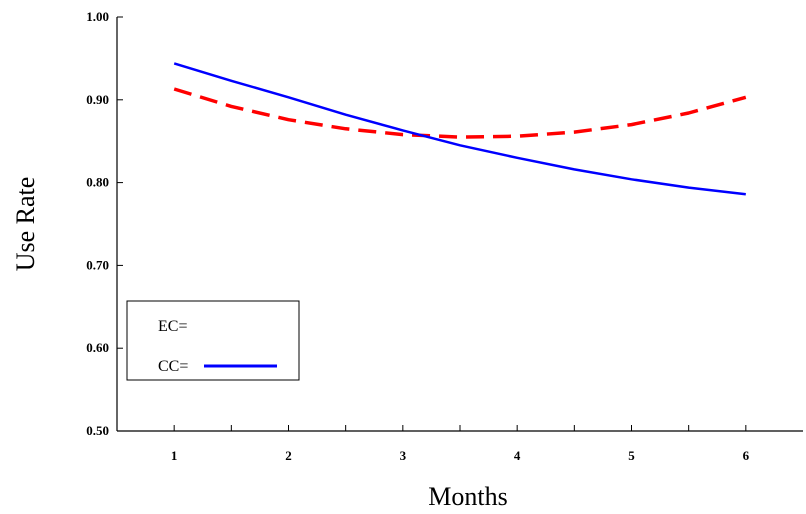 The image size is (806, 514). I want to click on y-tick-label: 0.80, so click(97, 182).